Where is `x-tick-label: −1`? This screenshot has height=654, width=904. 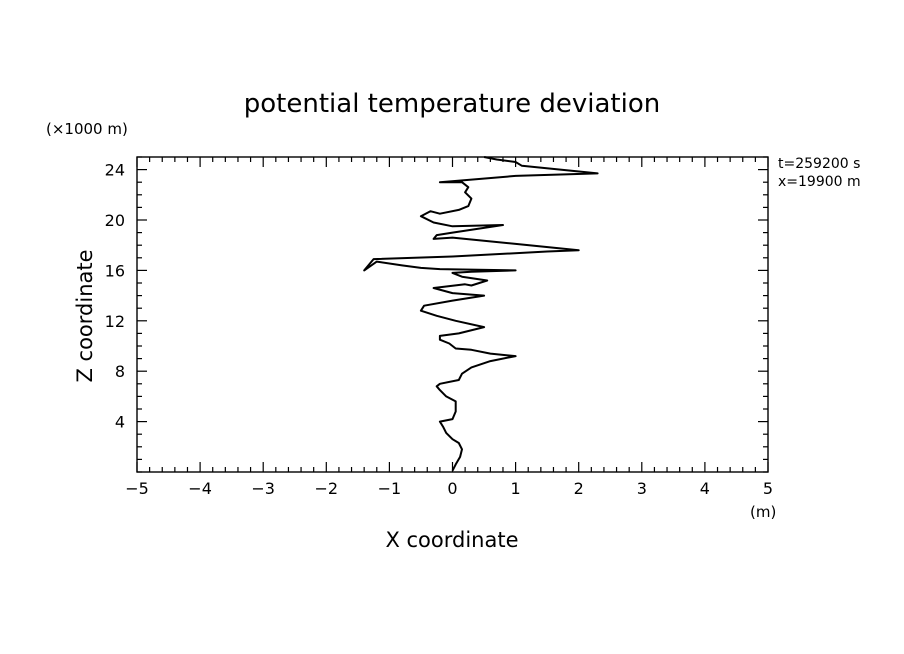 x-tick-label: −1 is located at coordinates (390, 488).